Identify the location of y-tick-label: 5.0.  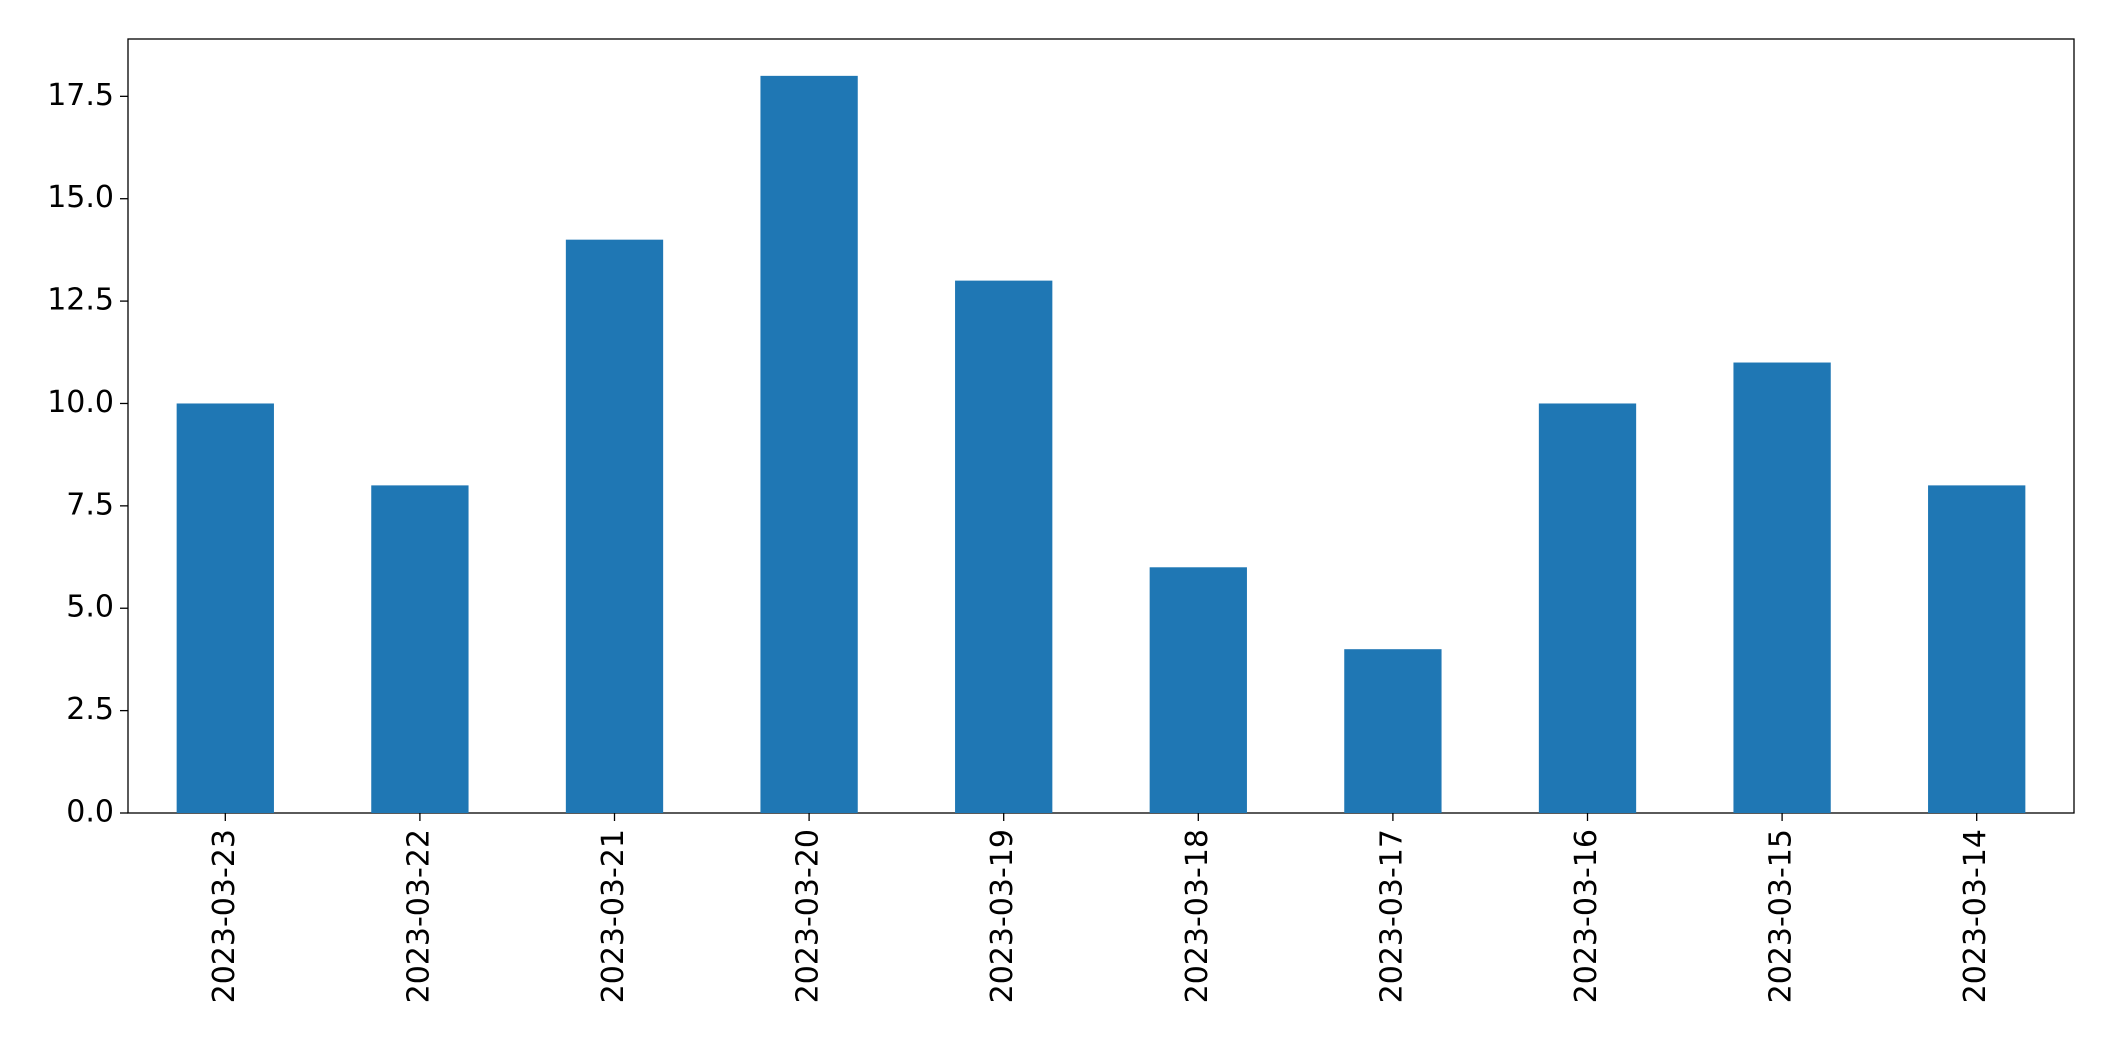
(90, 607).